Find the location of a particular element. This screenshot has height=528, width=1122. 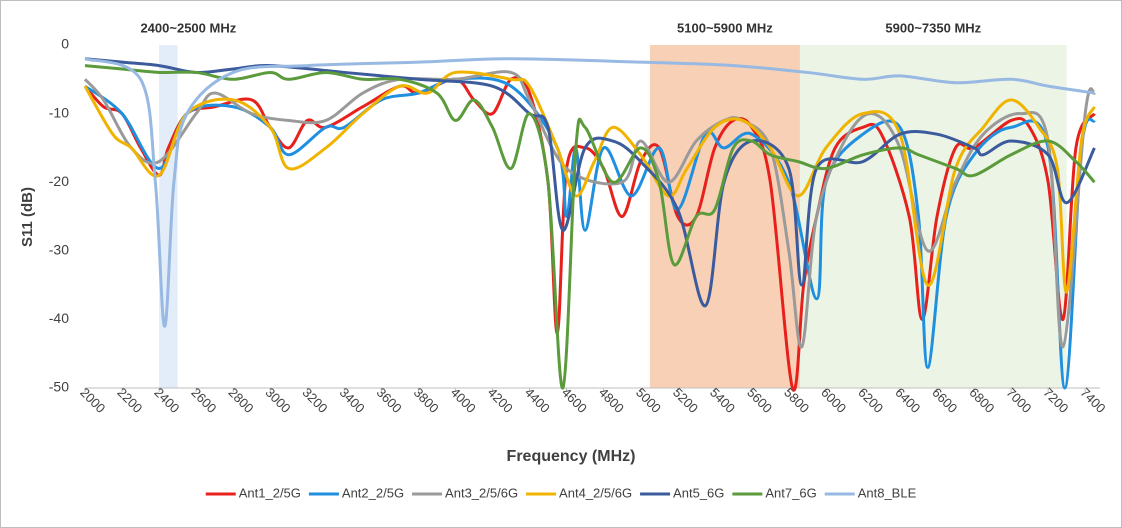

legend-label: Ant8_BLE is located at coordinates (887, 492).